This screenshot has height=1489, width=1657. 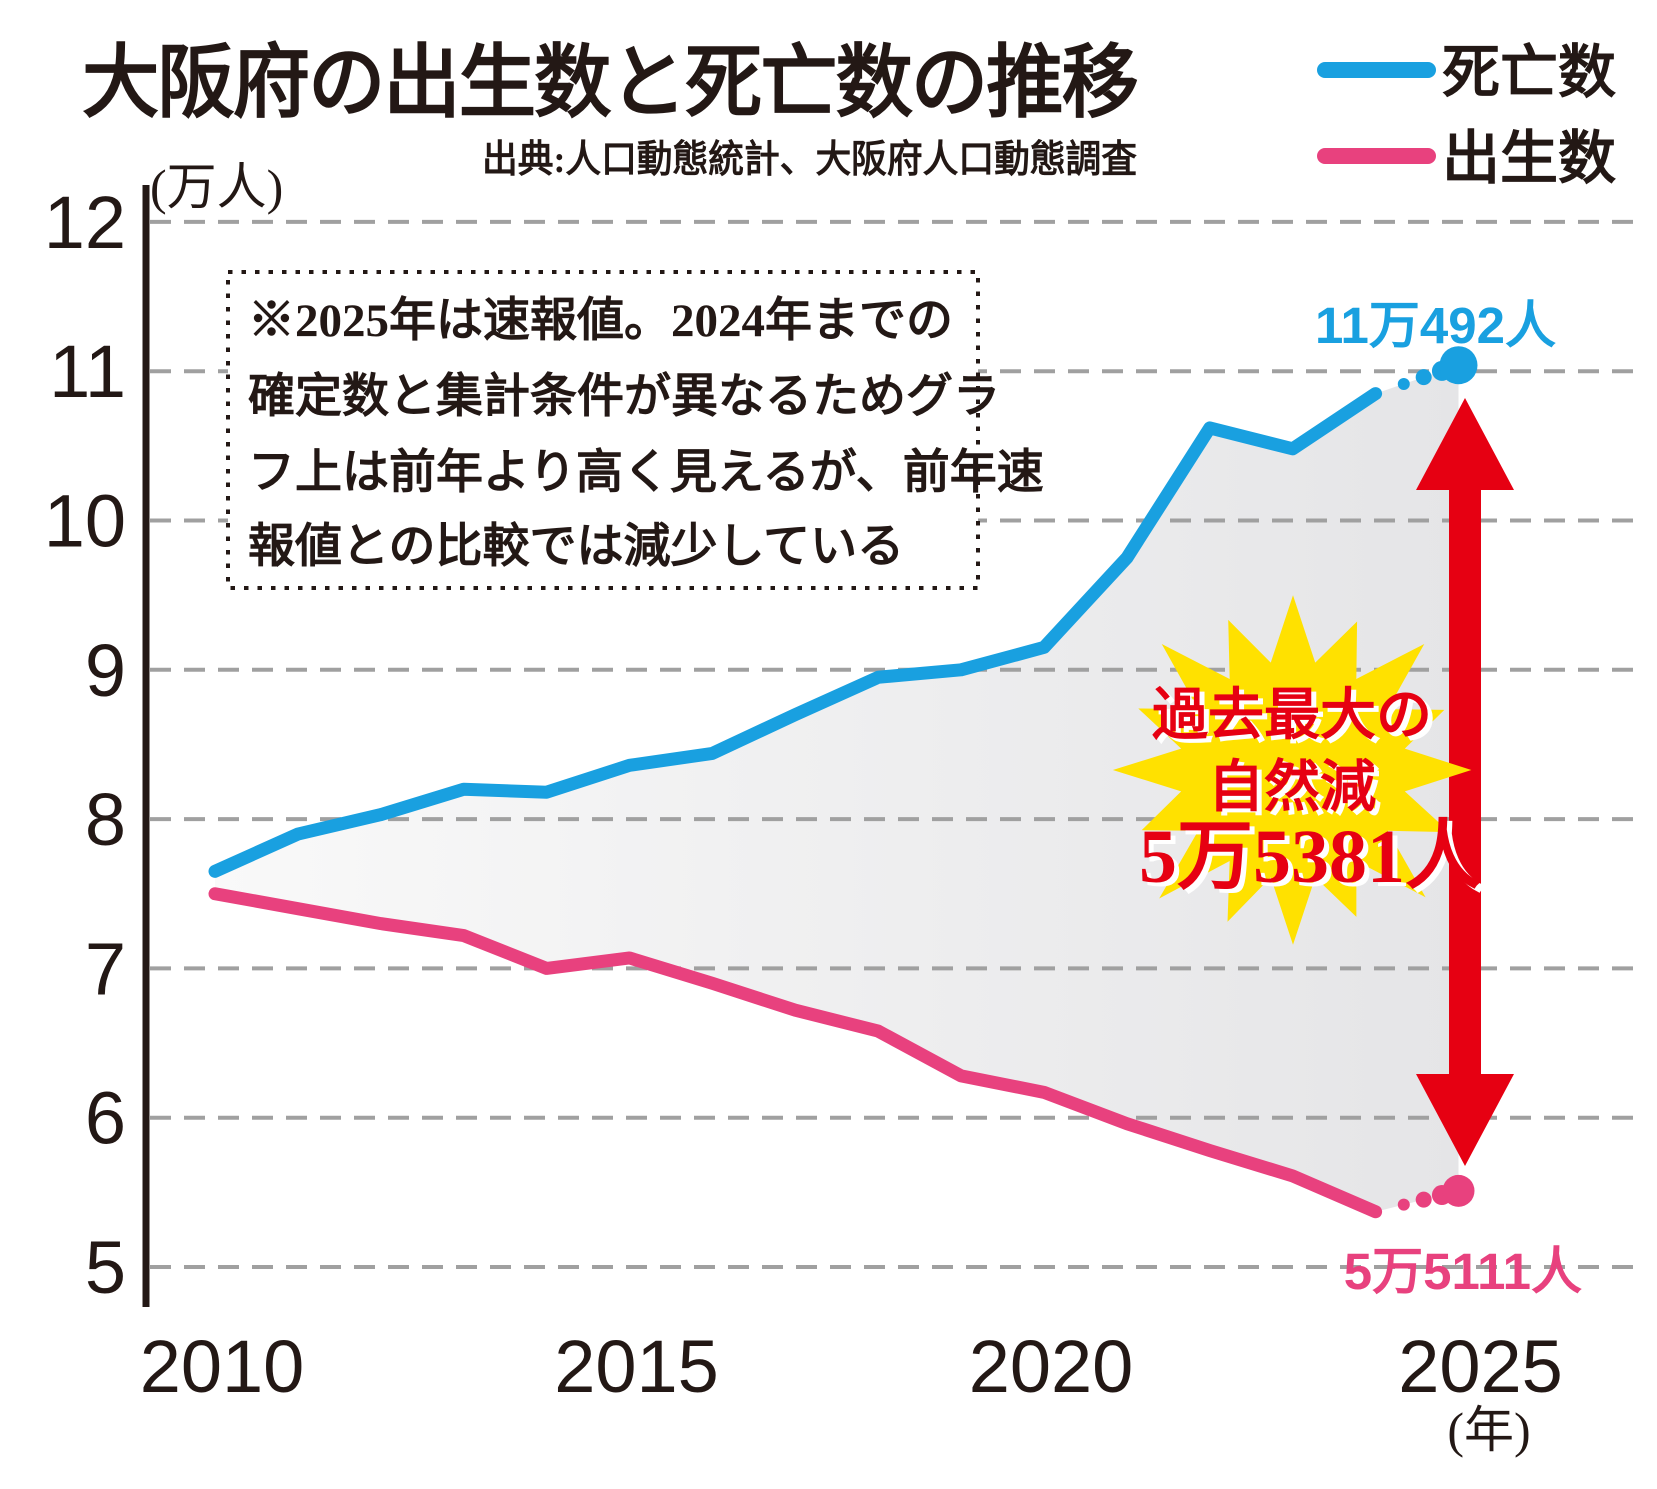 What do you see at coordinates (646, 473) in the screenshot?
I see `note-line-3: フ上は前年より高く見えるが、前年速` at bounding box center [646, 473].